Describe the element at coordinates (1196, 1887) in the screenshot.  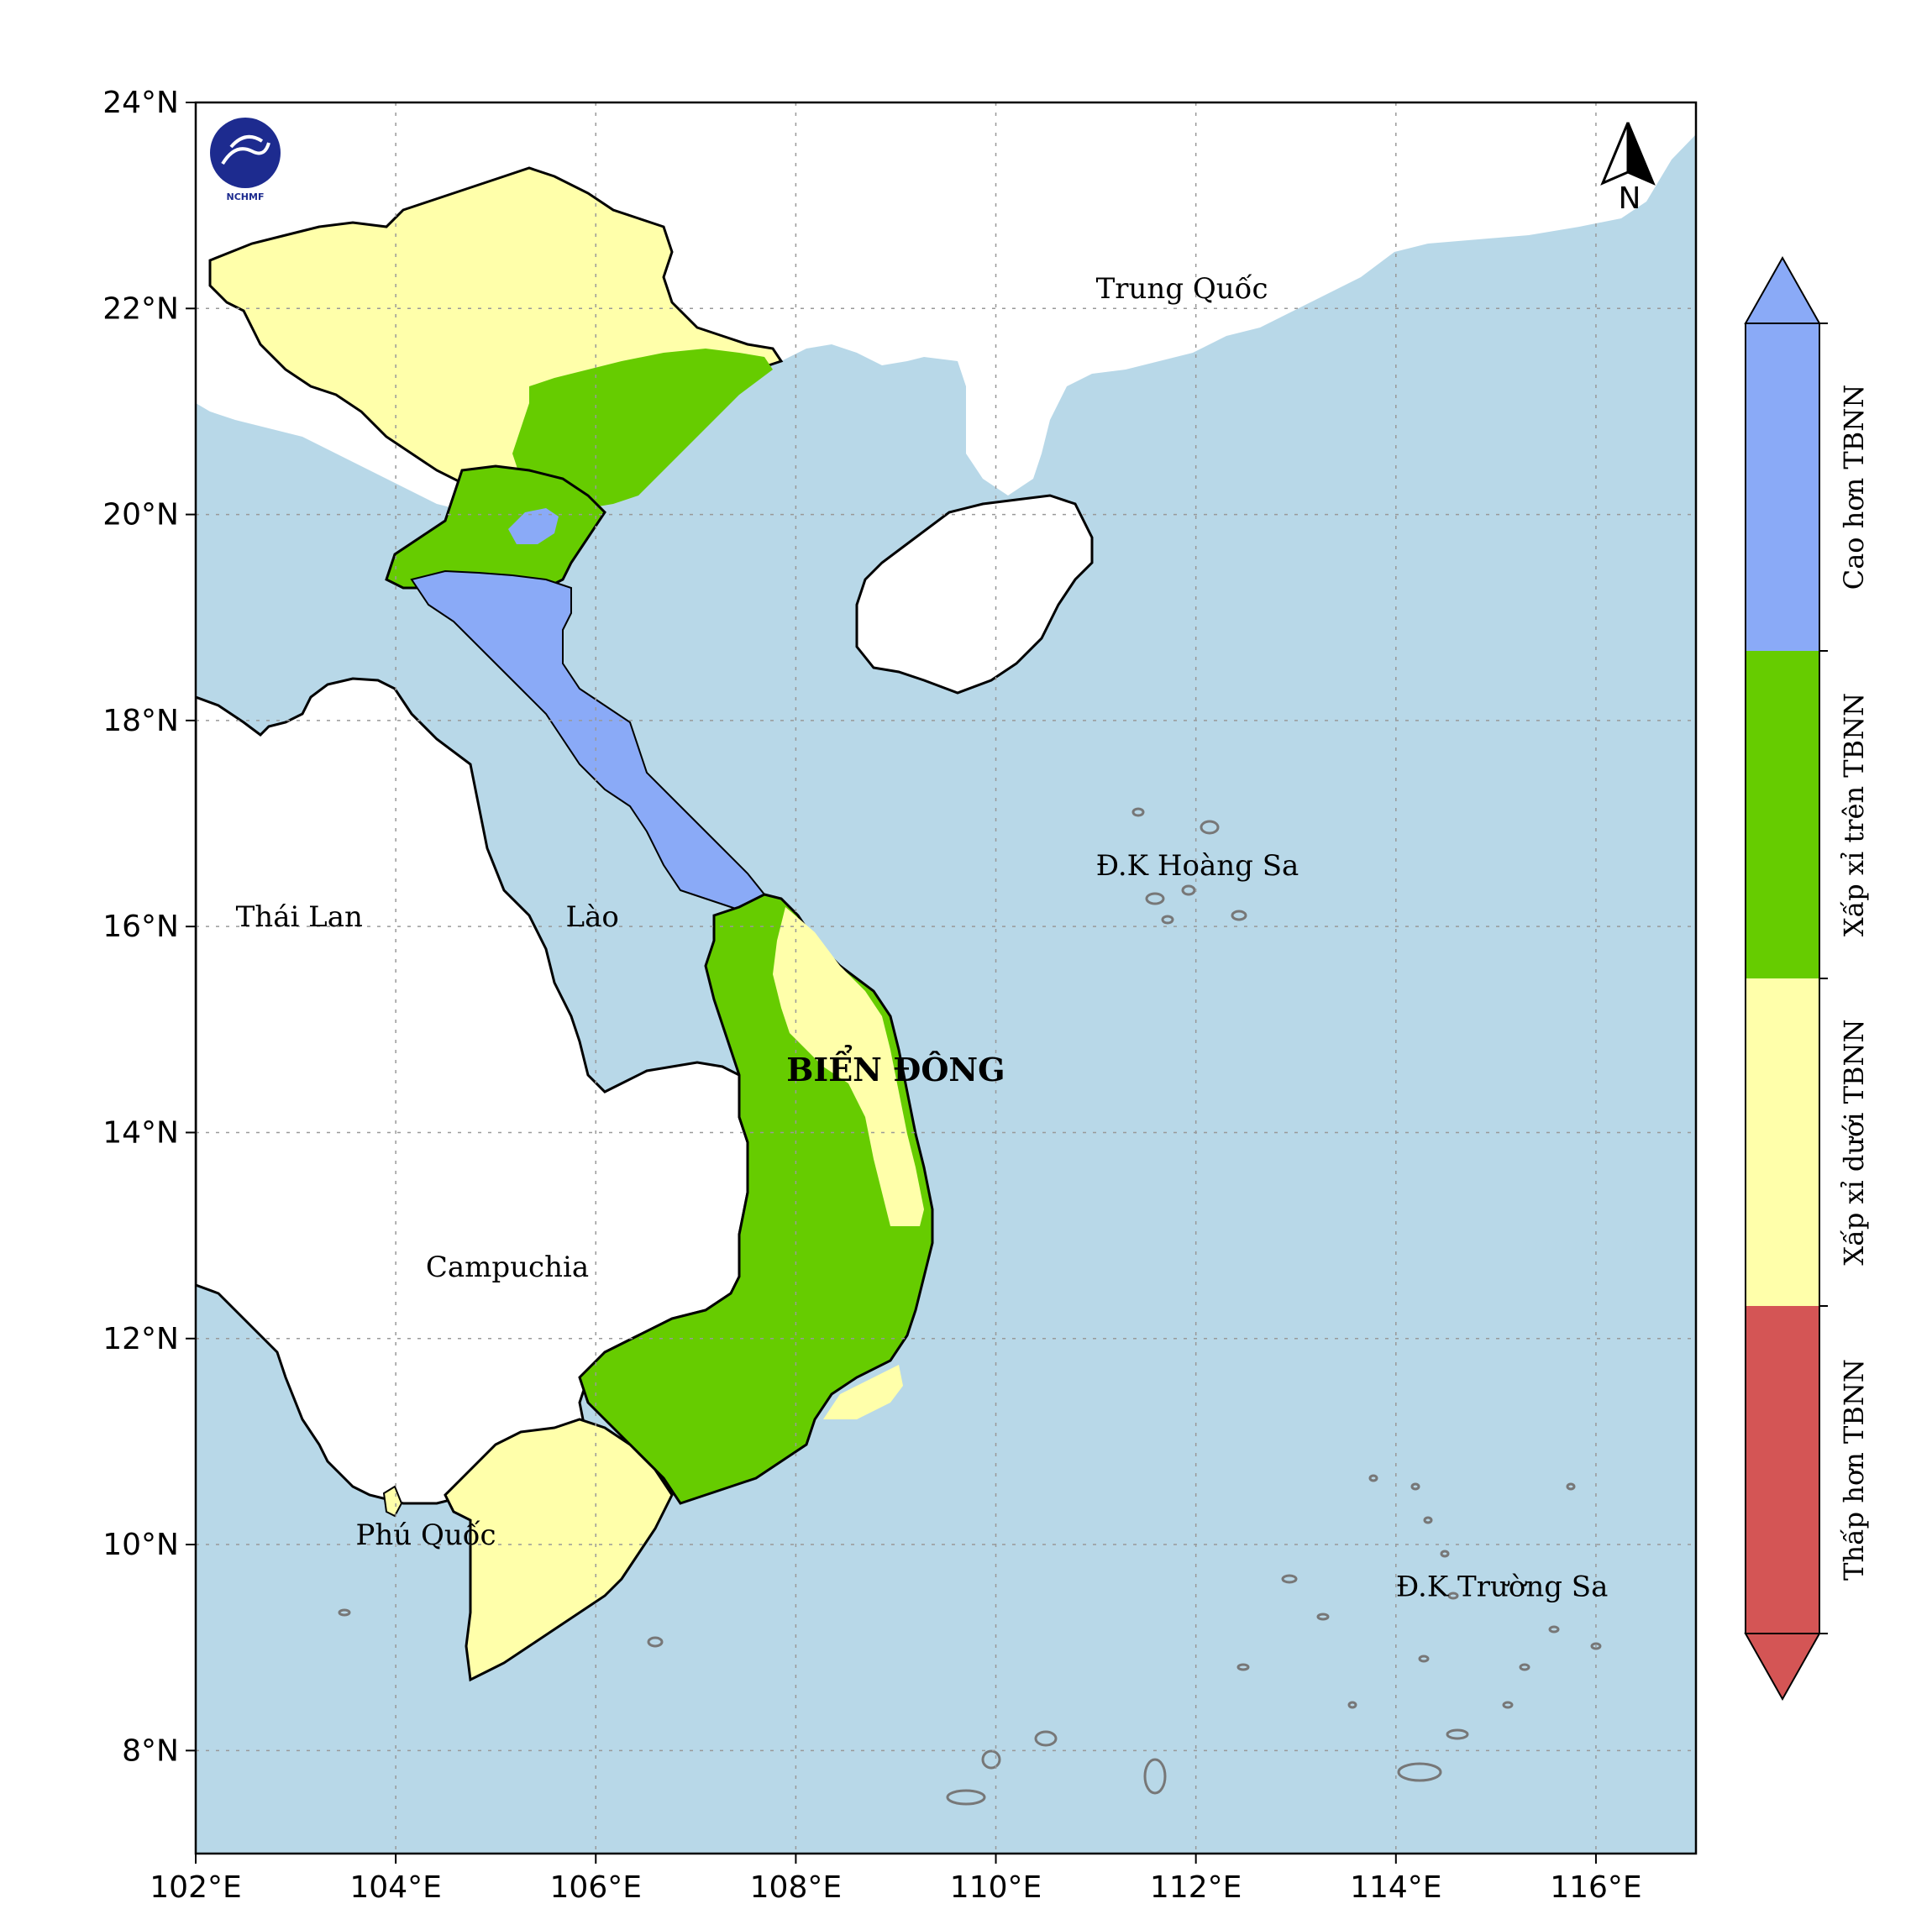
I see `x-tick-label: 112°E` at that location.